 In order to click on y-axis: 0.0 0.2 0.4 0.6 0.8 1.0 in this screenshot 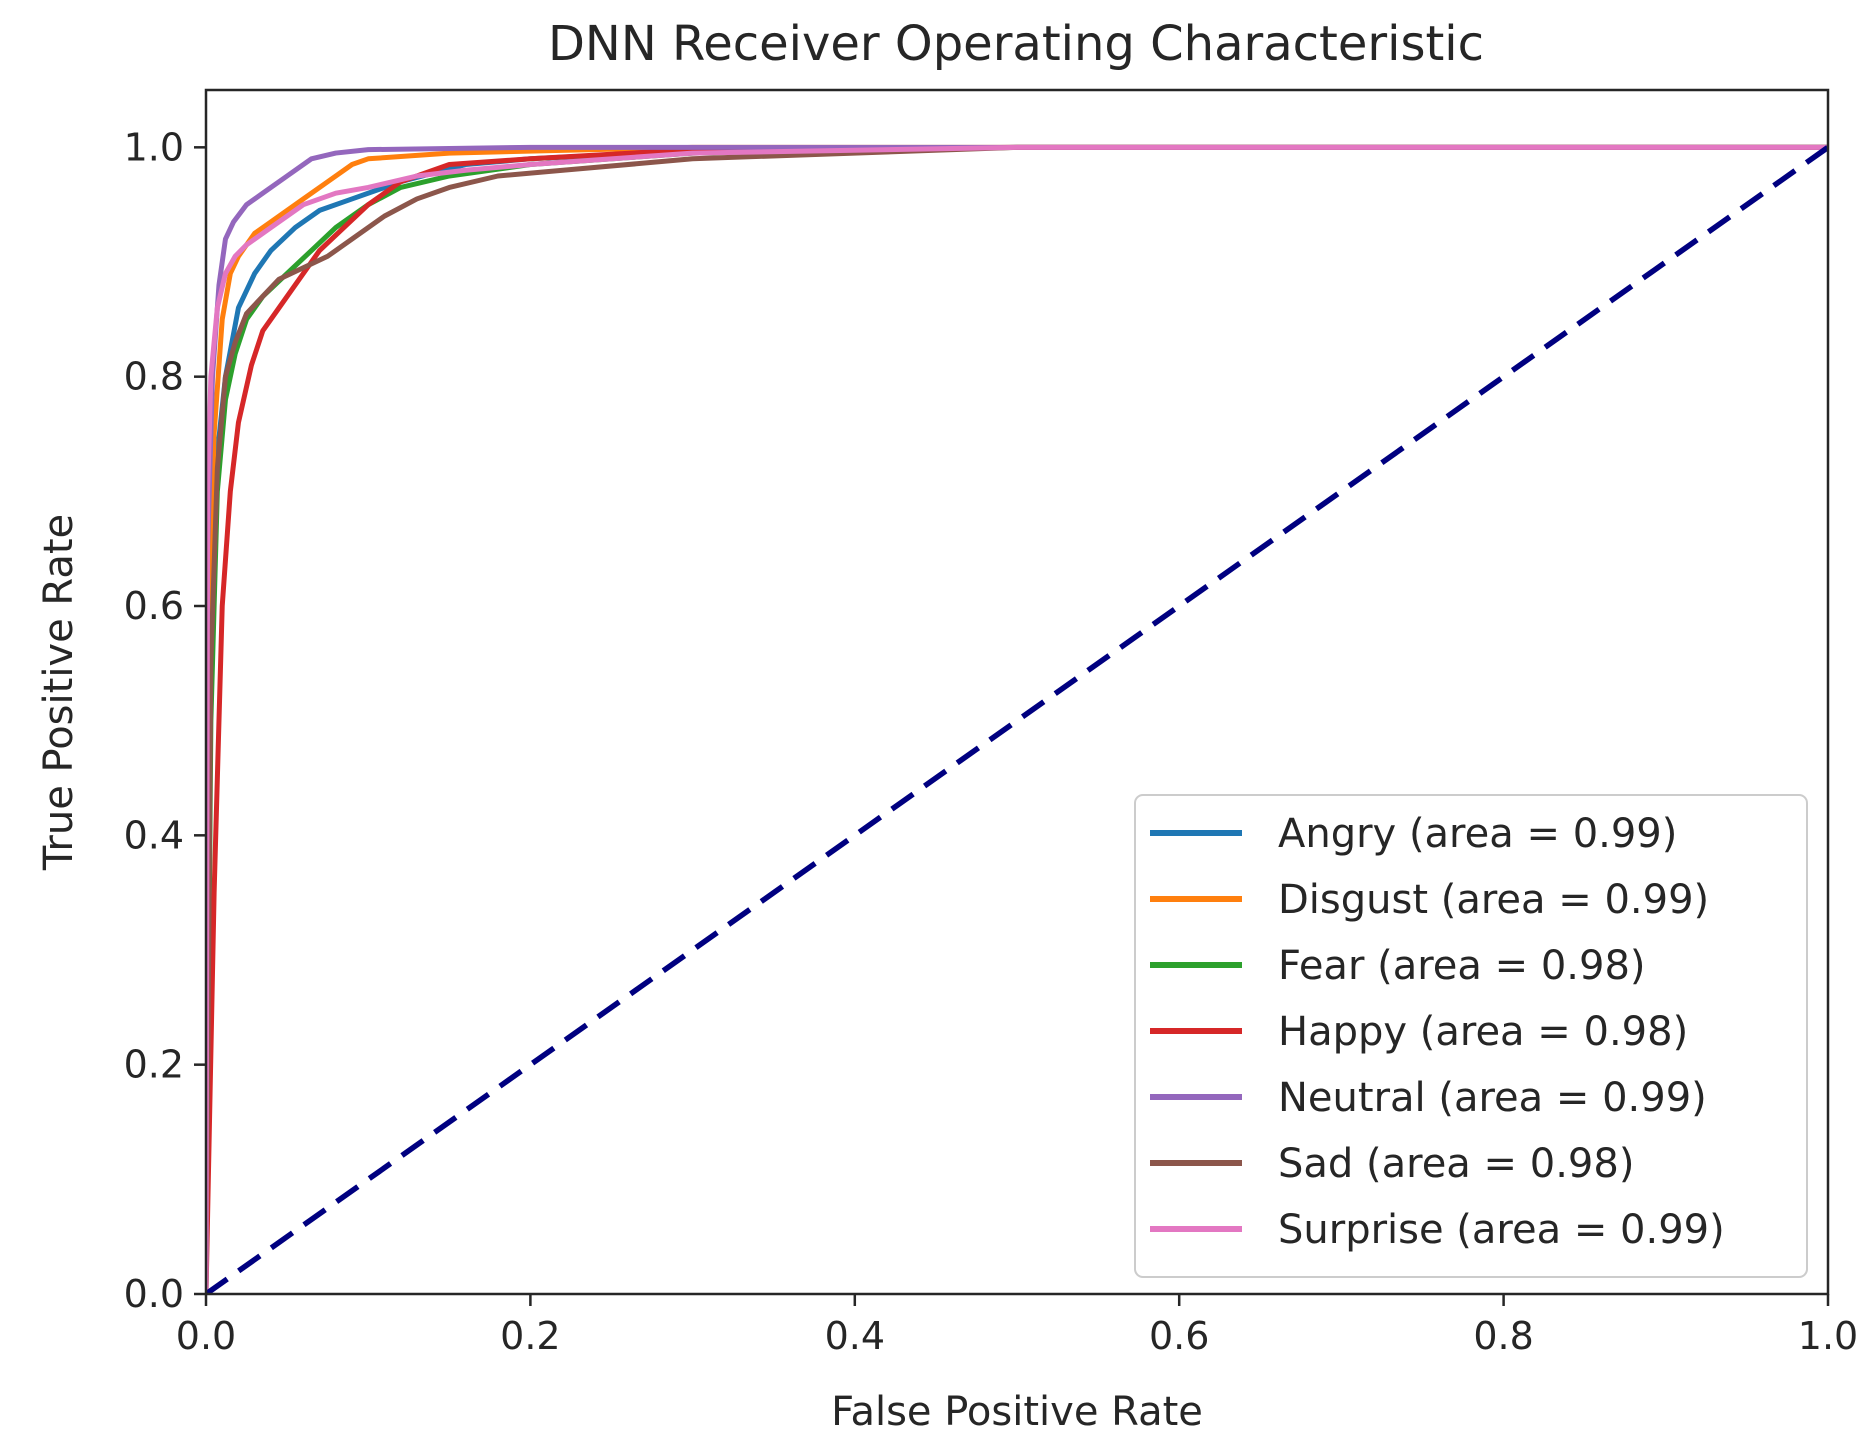, I will do `click(165, 720)`.